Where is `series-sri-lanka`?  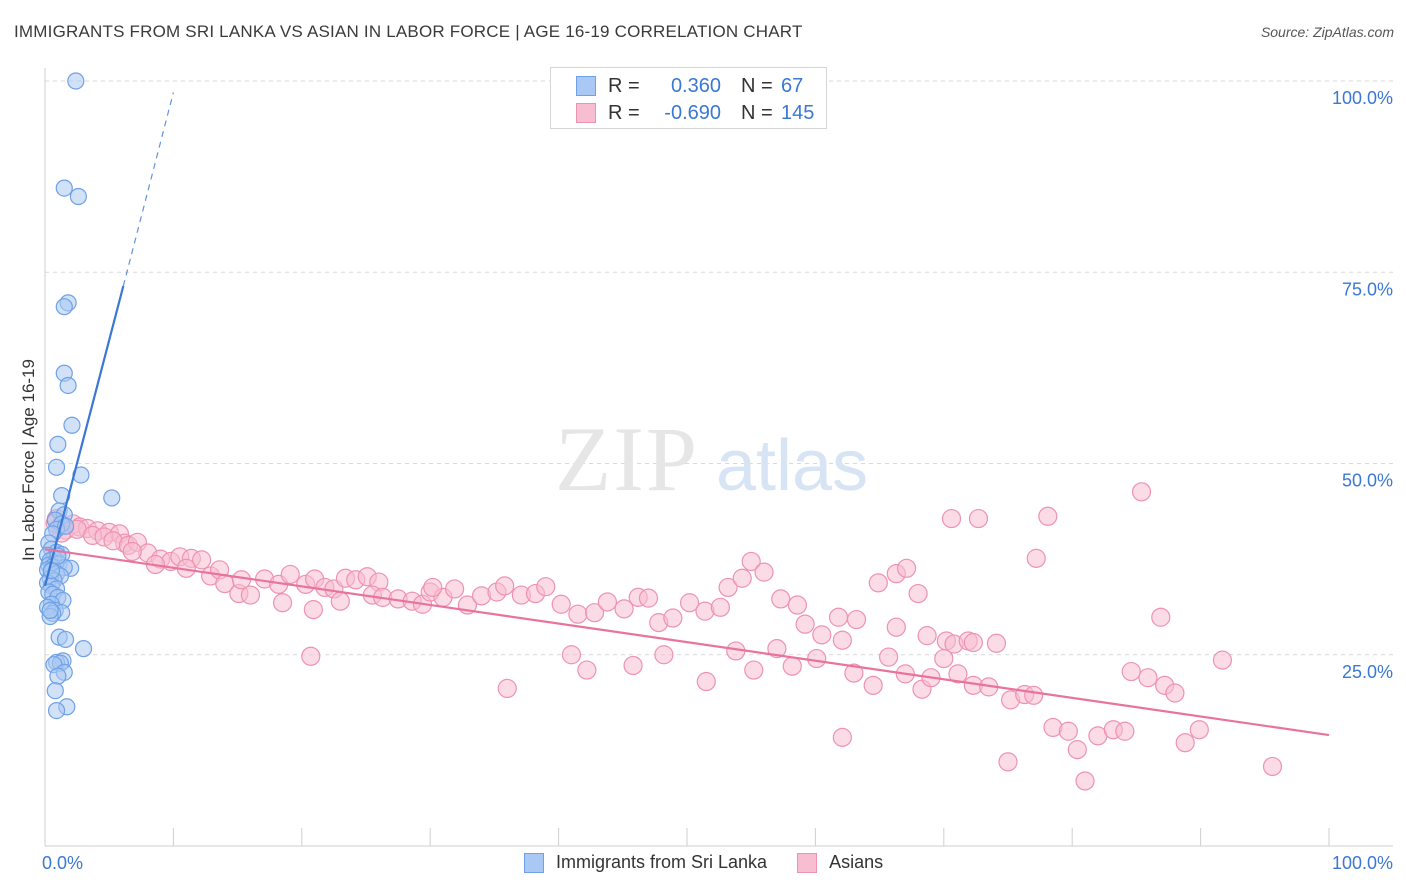
series-sri-lanka is located at coordinates (79, 396).